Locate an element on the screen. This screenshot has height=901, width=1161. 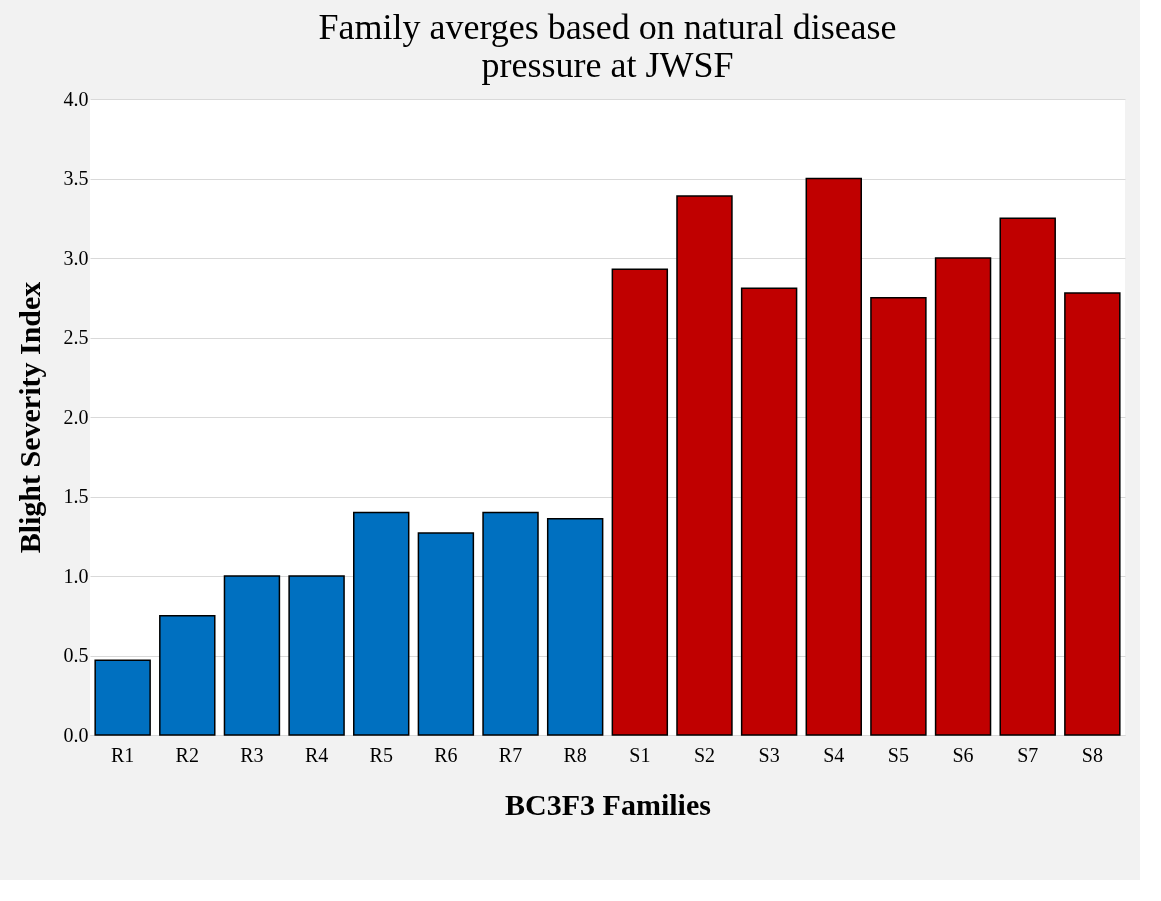
y-tick-label: 3.0 is located at coordinates (76, 257).